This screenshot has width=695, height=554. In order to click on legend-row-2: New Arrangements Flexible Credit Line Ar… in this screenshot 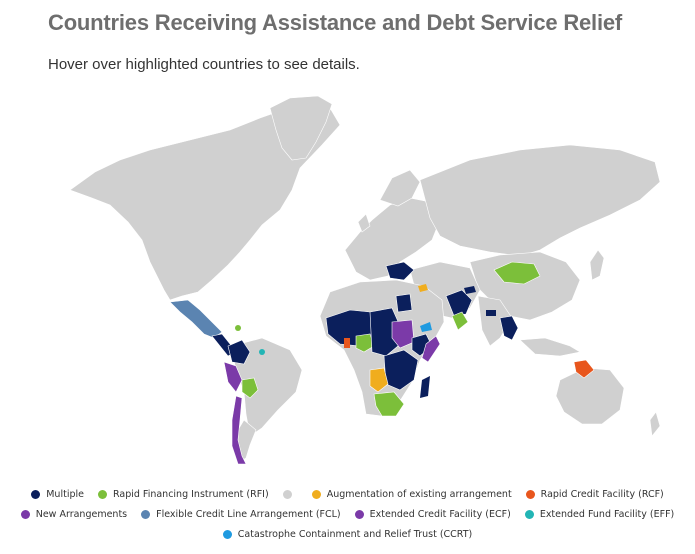, I will do `click(347, 514)`.